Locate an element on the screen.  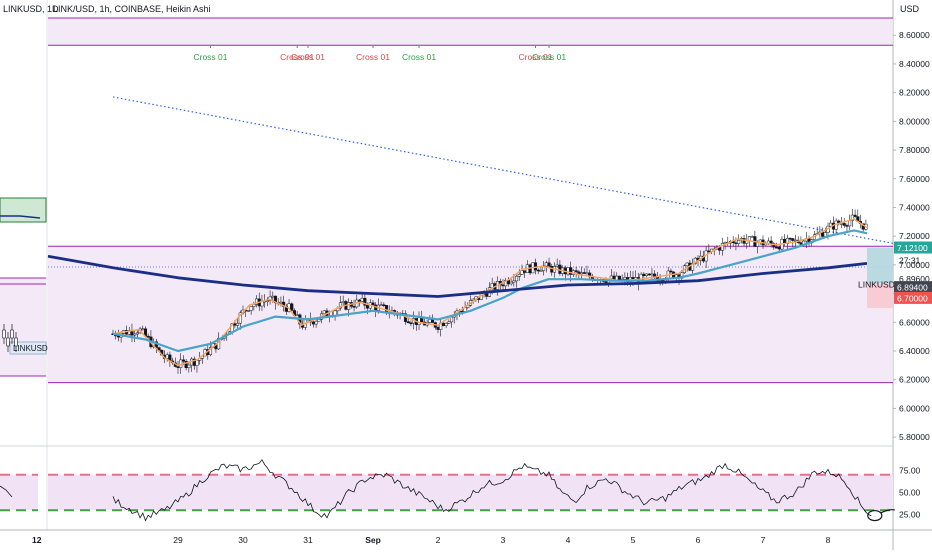
y-tick-12: 8.20000 is located at coordinates (914, 93).